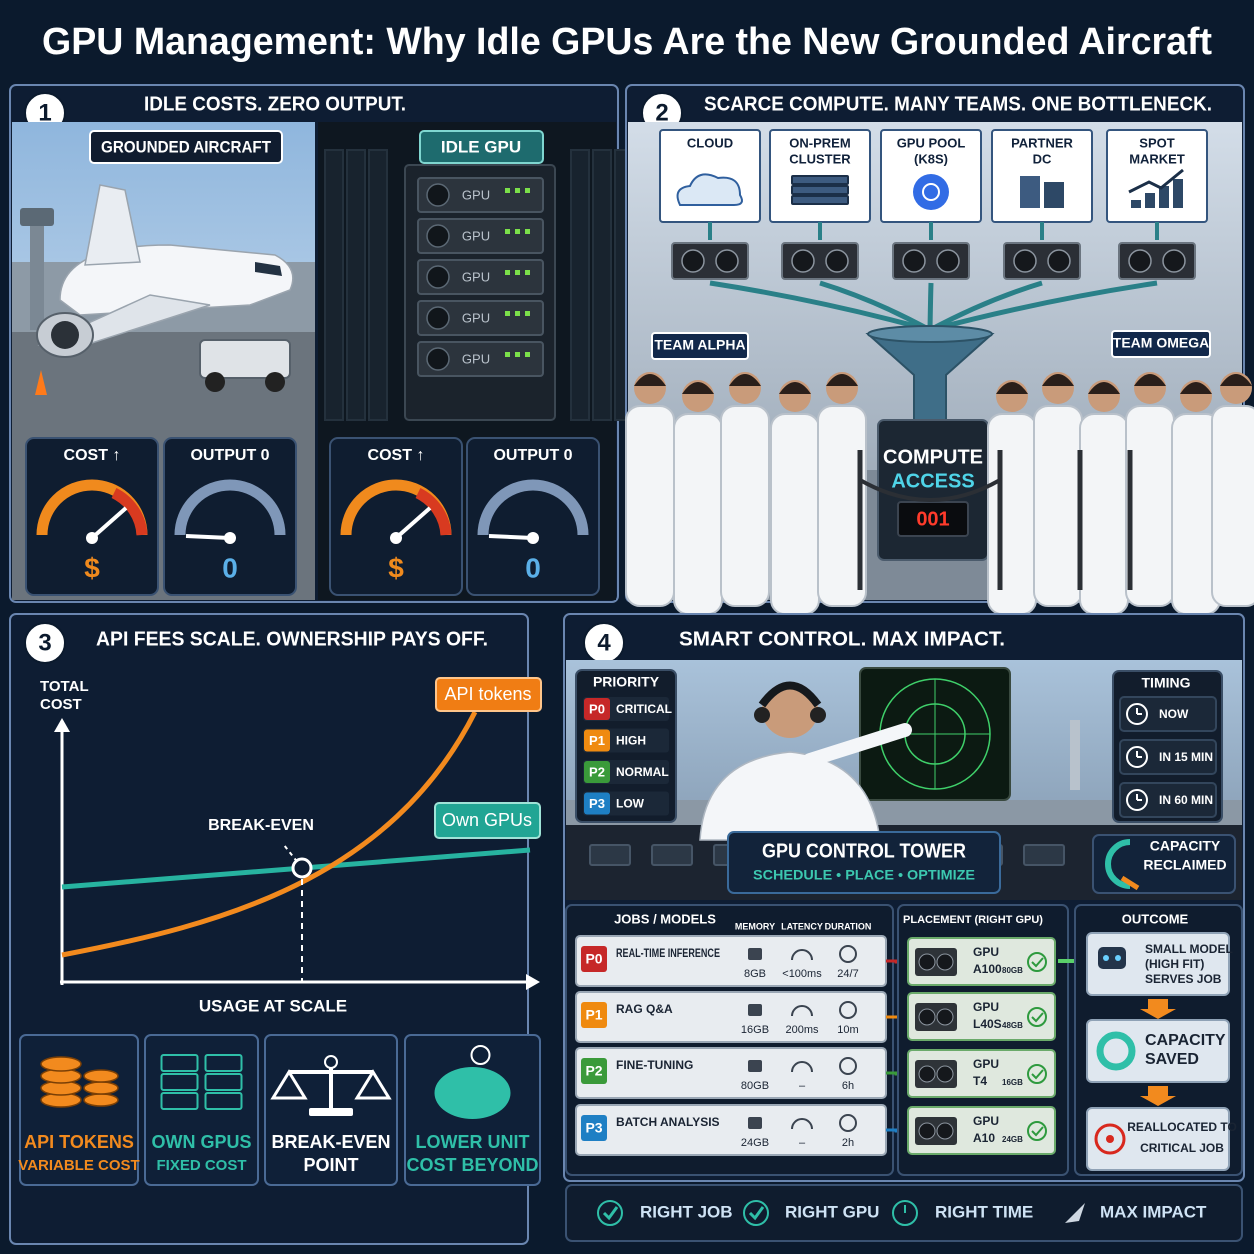  What do you see at coordinates (832, 1211) in the screenshot?
I see `footer-label: RIGHT GPU` at bounding box center [832, 1211].